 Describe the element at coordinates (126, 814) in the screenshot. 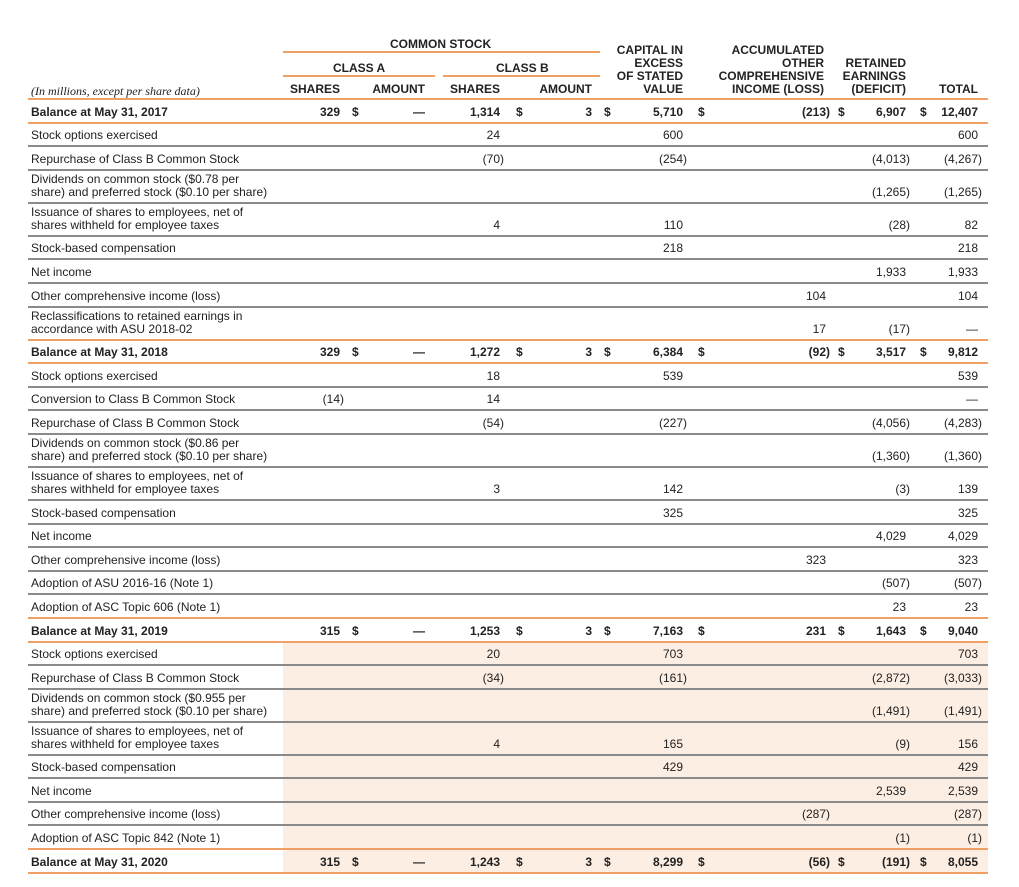

I see `row-label: Other comprehensive income (loss)` at that location.